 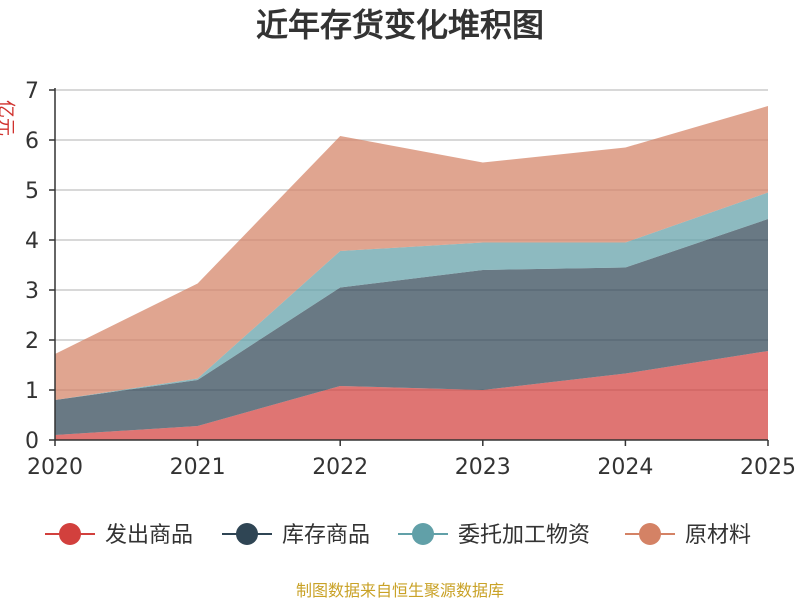 I want to click on x-tick-label: 2025, so click(x=768, y=467).